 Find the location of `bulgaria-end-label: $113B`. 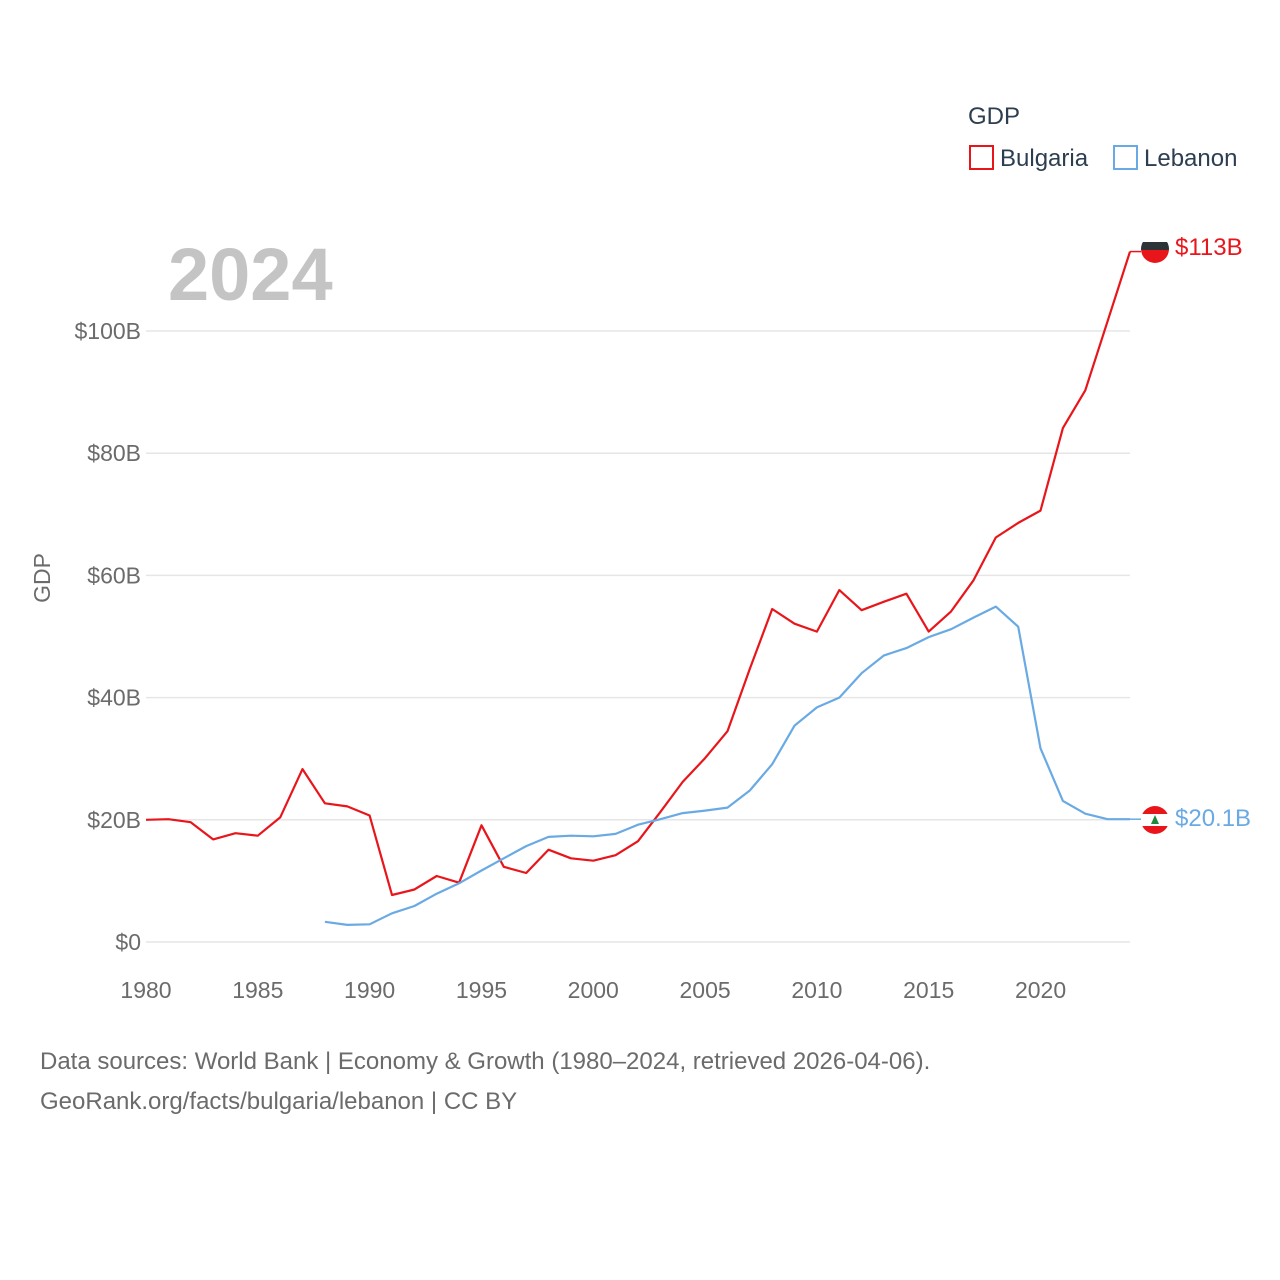

bulgaria-end-label: $113B is located at coordinates (1209, 247).